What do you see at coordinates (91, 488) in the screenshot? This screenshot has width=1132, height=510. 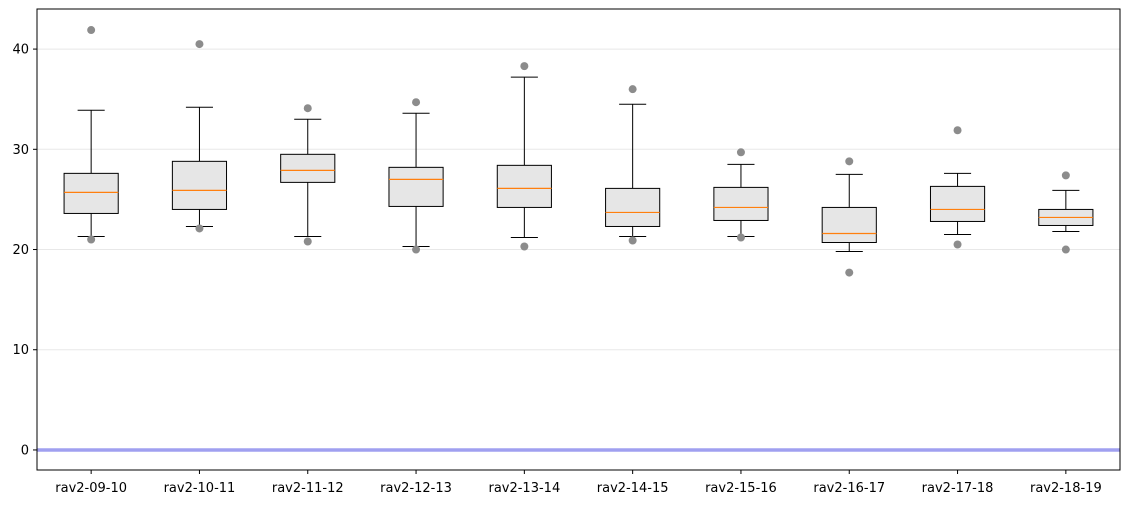 I see `x-tick-label: rav2-09-10` at bounding box center [91, 488].